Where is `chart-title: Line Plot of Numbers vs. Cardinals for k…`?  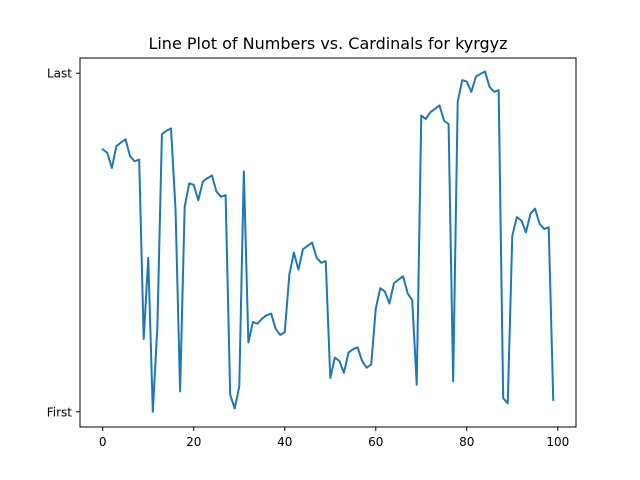
chart-title: Line Plot of Numbers vs. Cardinals for k… is located at coordinates (327, 43).